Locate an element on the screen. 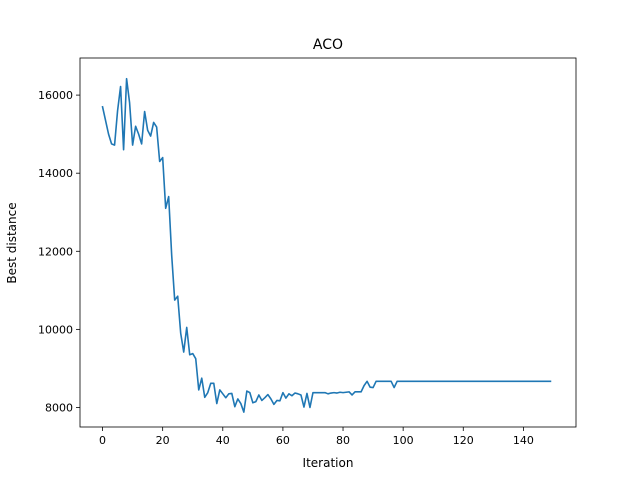 Image resolution: width=640 pixels, height=484 pixels. y-tick-label: 12000 is located at coordinates (55, 251).